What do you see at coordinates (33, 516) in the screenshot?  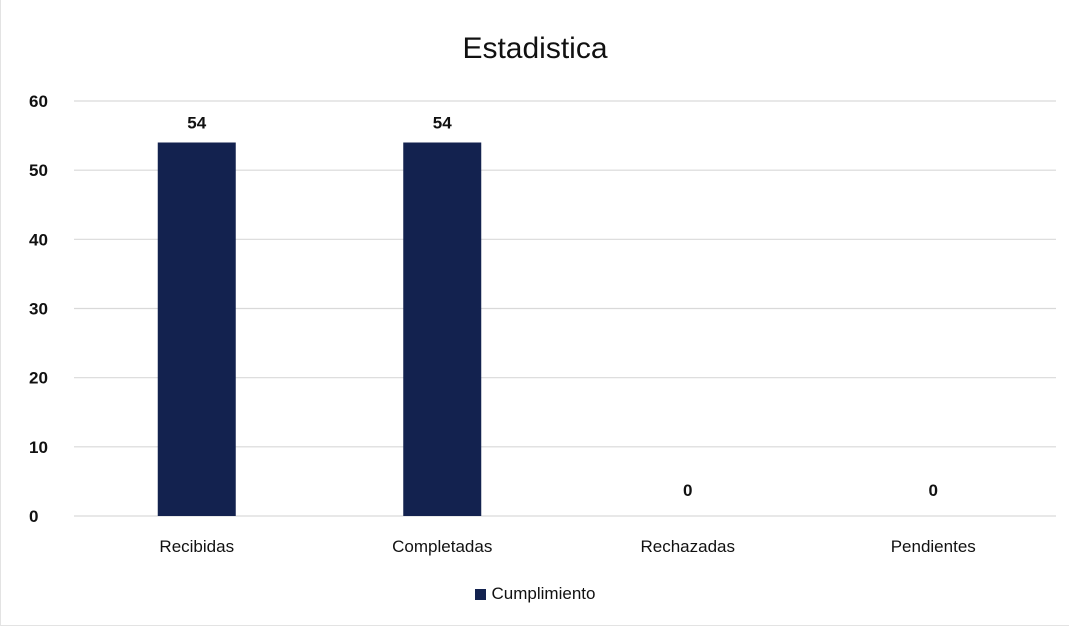 I see `y-tick-label: 0` at bounding box center [33, 516].